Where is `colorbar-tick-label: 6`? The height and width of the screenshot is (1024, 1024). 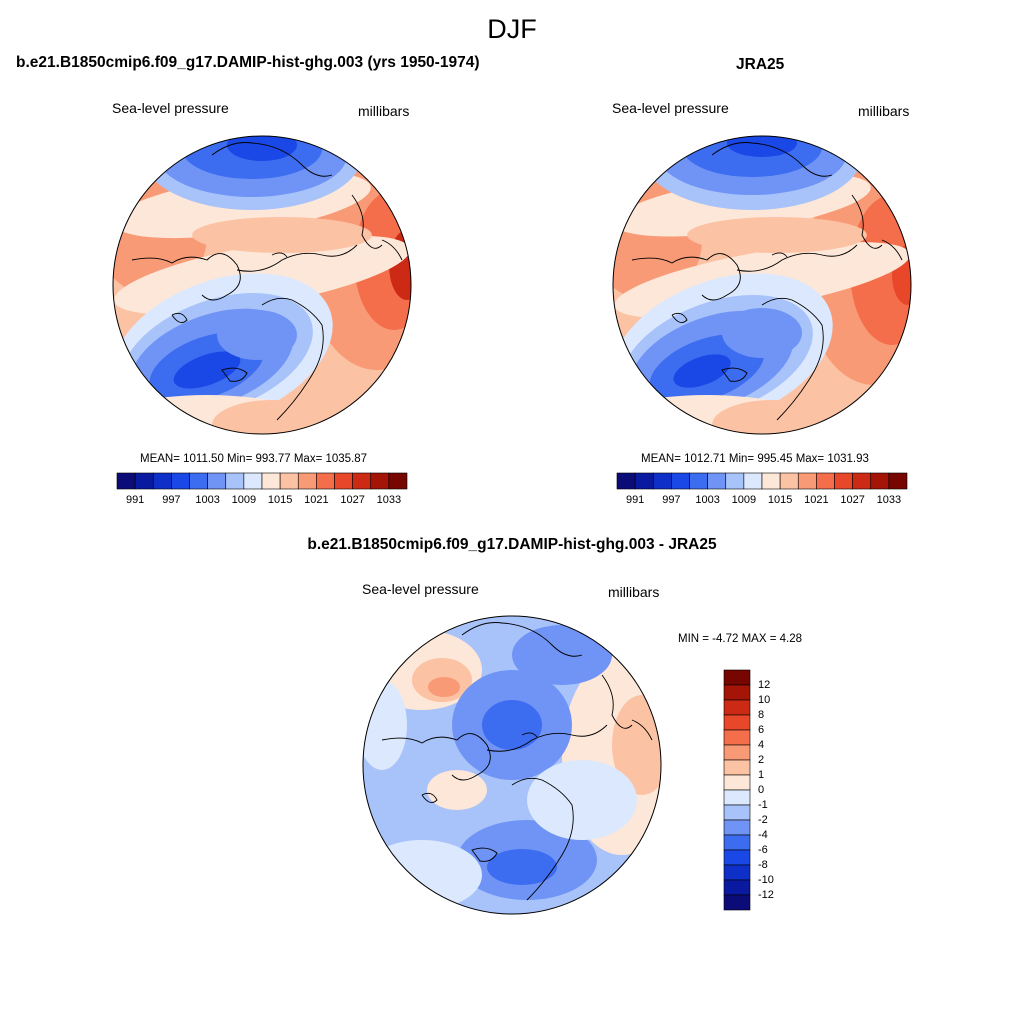 colorbar-tick-label: 6 is located at coordinates (761, 730).